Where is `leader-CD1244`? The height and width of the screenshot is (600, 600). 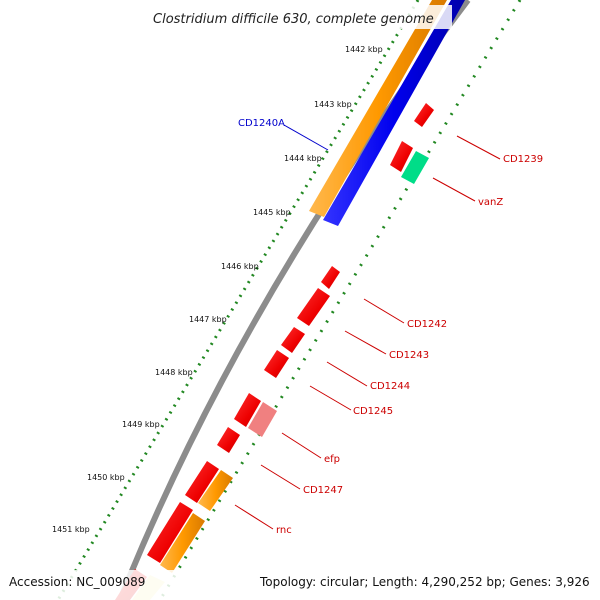 leader-CD1244 is located at coordinates (347, 374).